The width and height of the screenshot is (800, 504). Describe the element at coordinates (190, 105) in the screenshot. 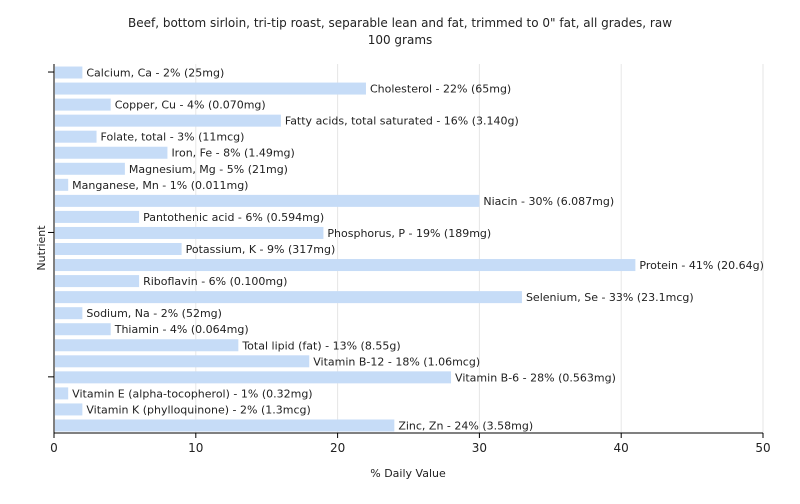

I see `bar-label: Copper, Cu - 4% (0.070mg)` at that location.